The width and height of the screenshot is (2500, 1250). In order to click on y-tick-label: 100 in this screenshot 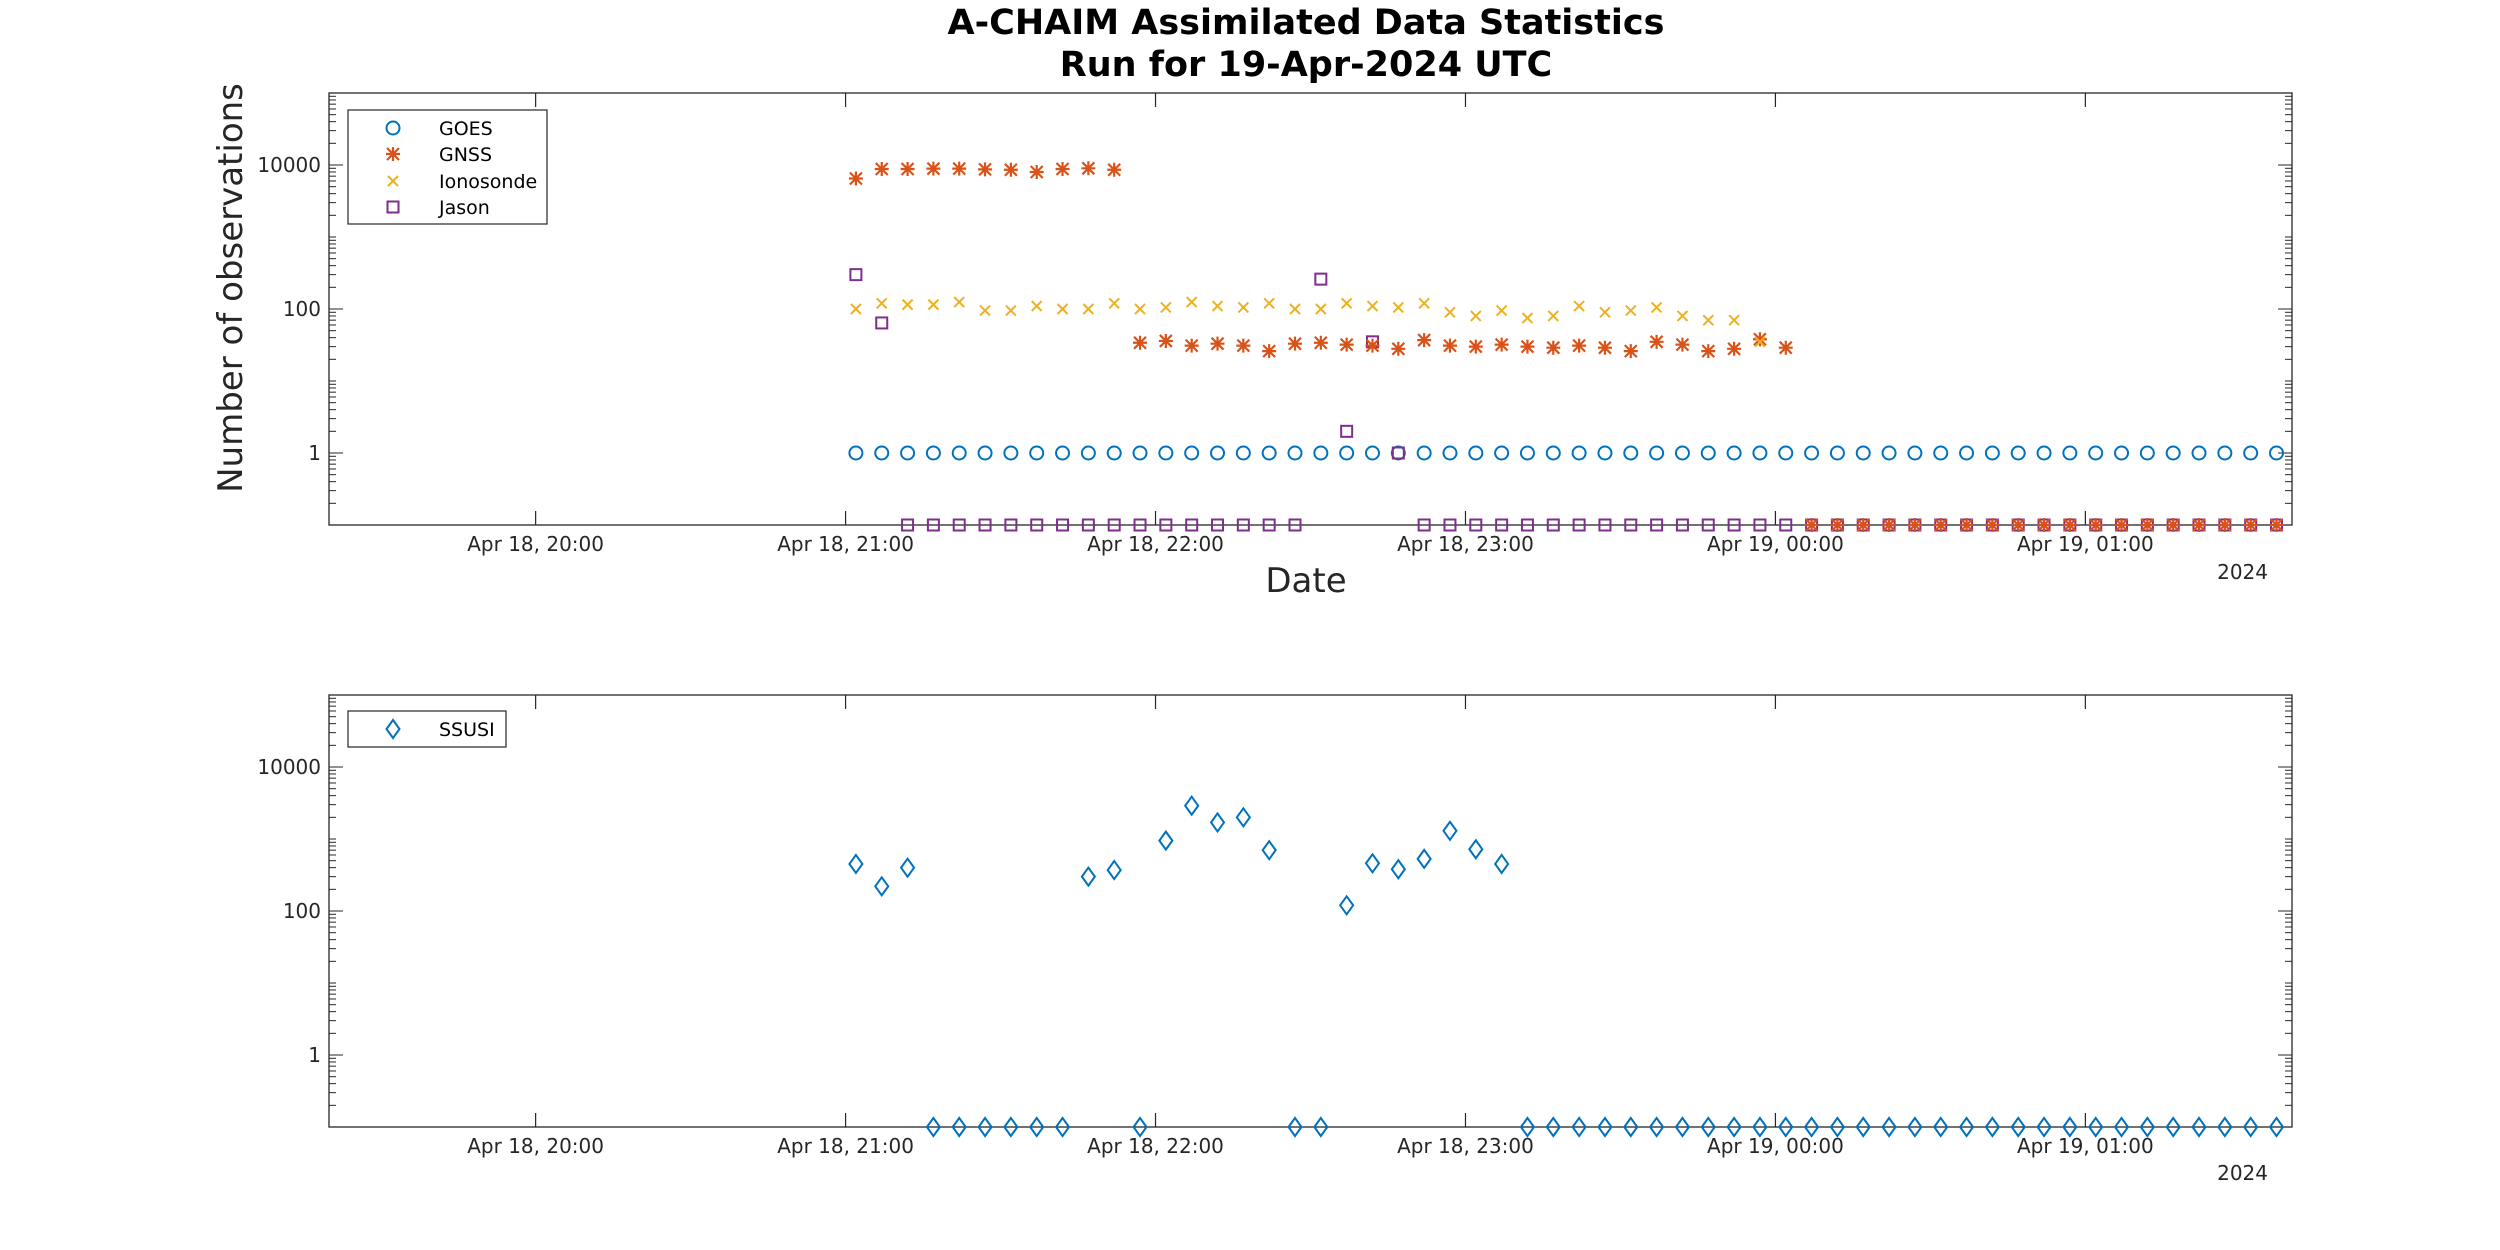, I will do `click(302, 309)`.